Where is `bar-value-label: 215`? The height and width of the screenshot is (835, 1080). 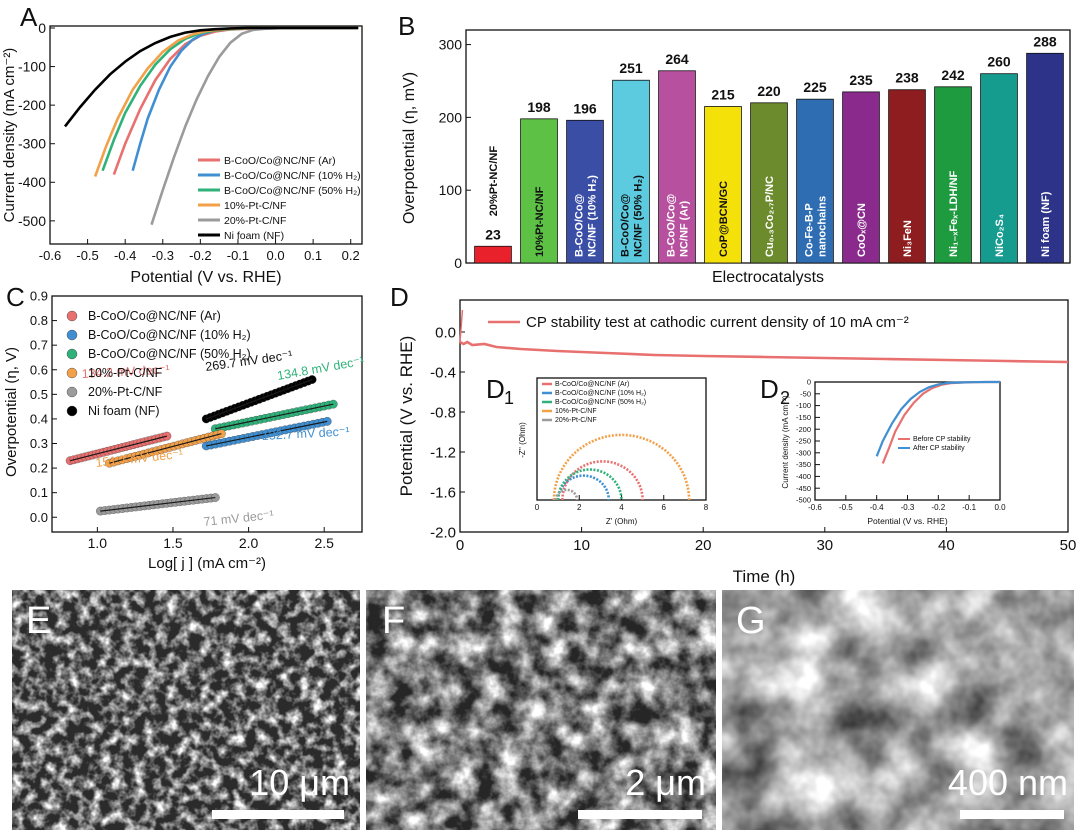
bar-value-label: 215 is located at coordinates (723, 94).